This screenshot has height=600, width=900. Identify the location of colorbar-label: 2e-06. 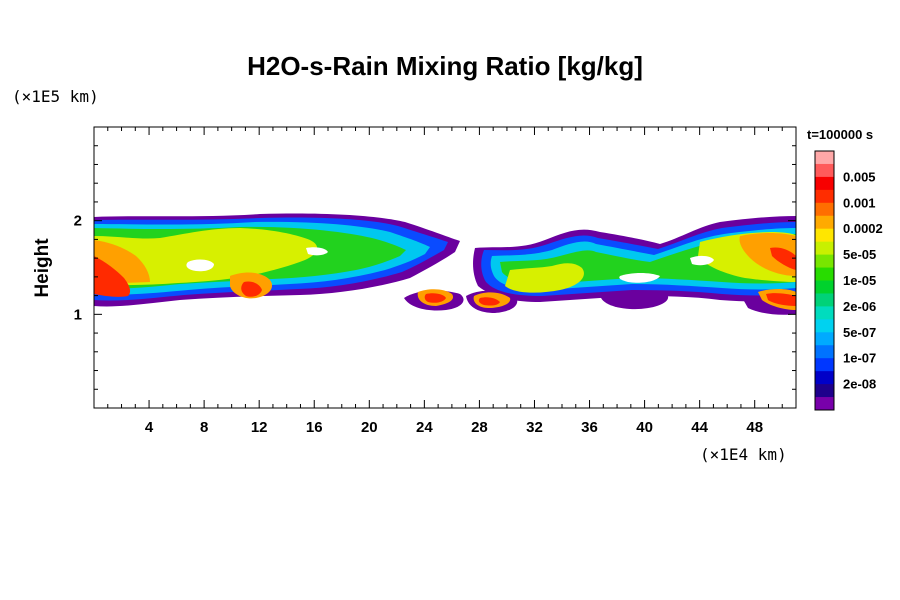
(859, 306).